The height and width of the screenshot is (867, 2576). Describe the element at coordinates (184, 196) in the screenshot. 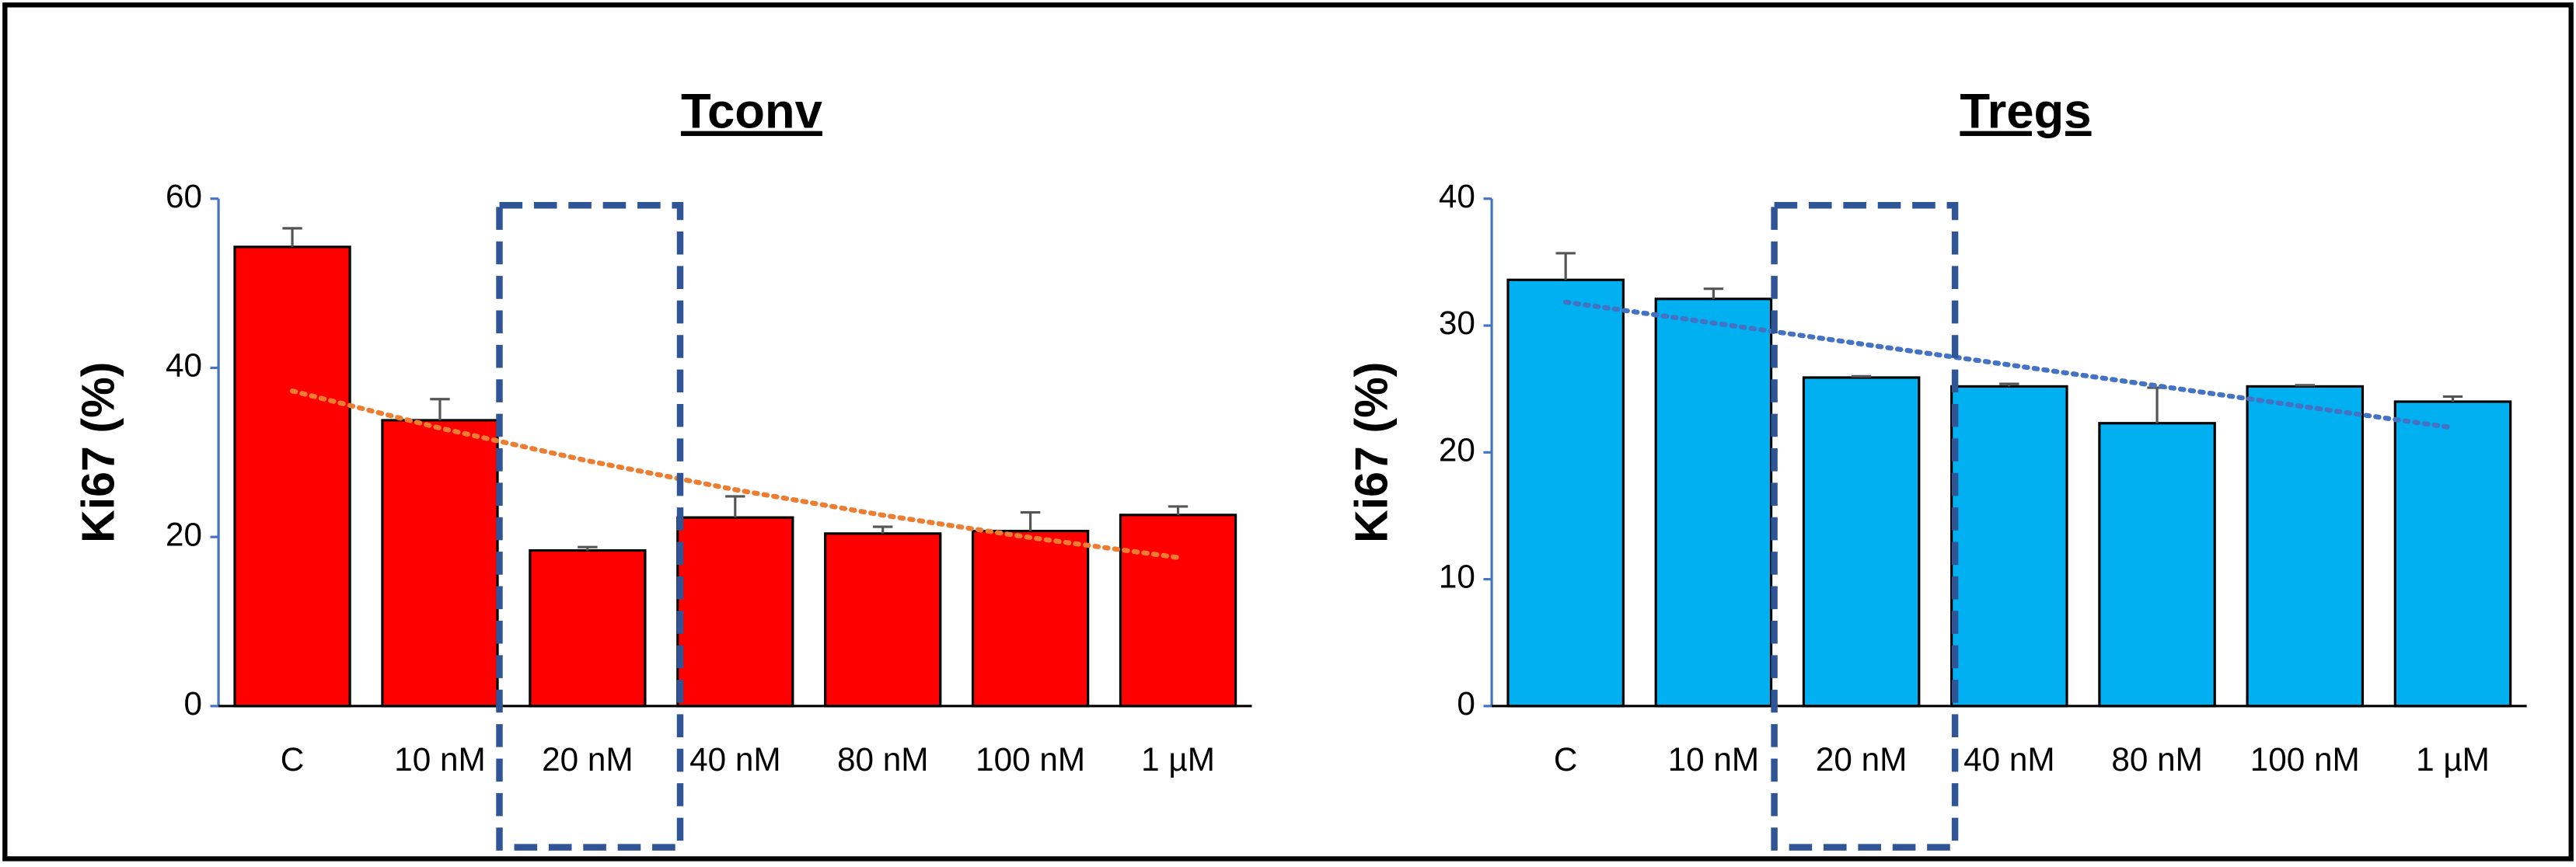

I see `y-tick-label: 60` at that location.